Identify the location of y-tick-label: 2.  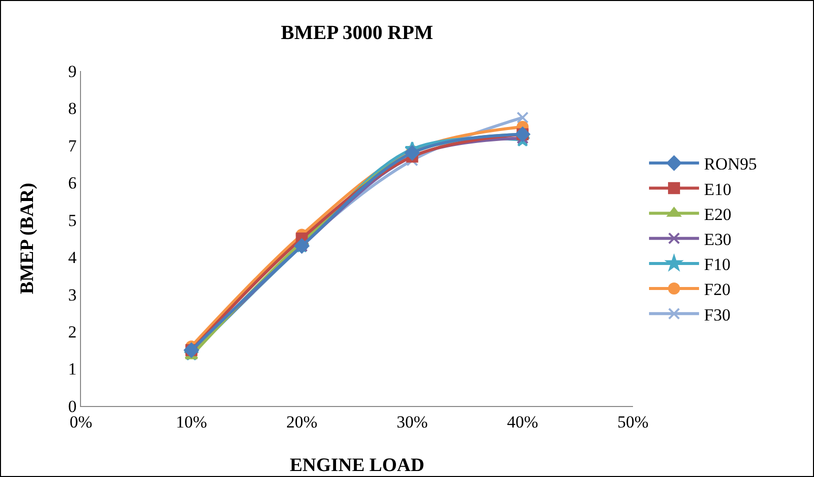
(72, 332).